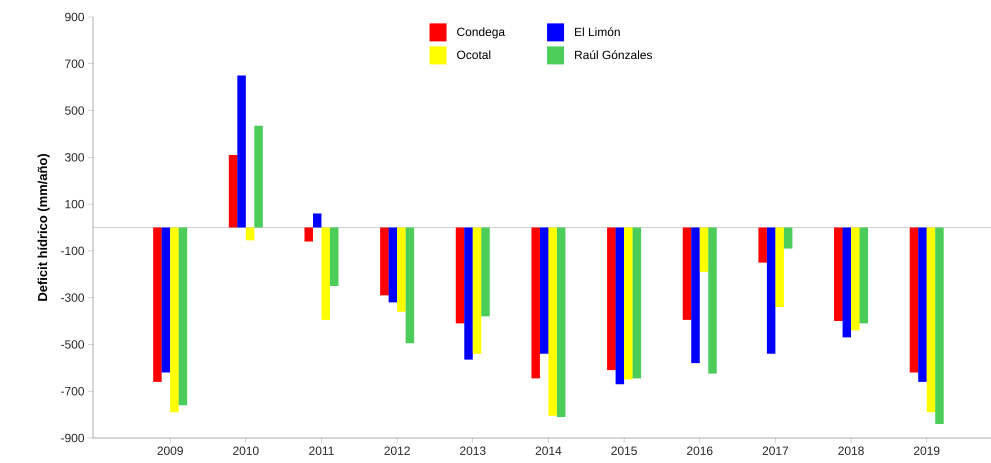  Describe the element at coordinates (44, 227) in the screenshot. I see `y-axis-title: Deficit hídrico (mm/año)` at that location.